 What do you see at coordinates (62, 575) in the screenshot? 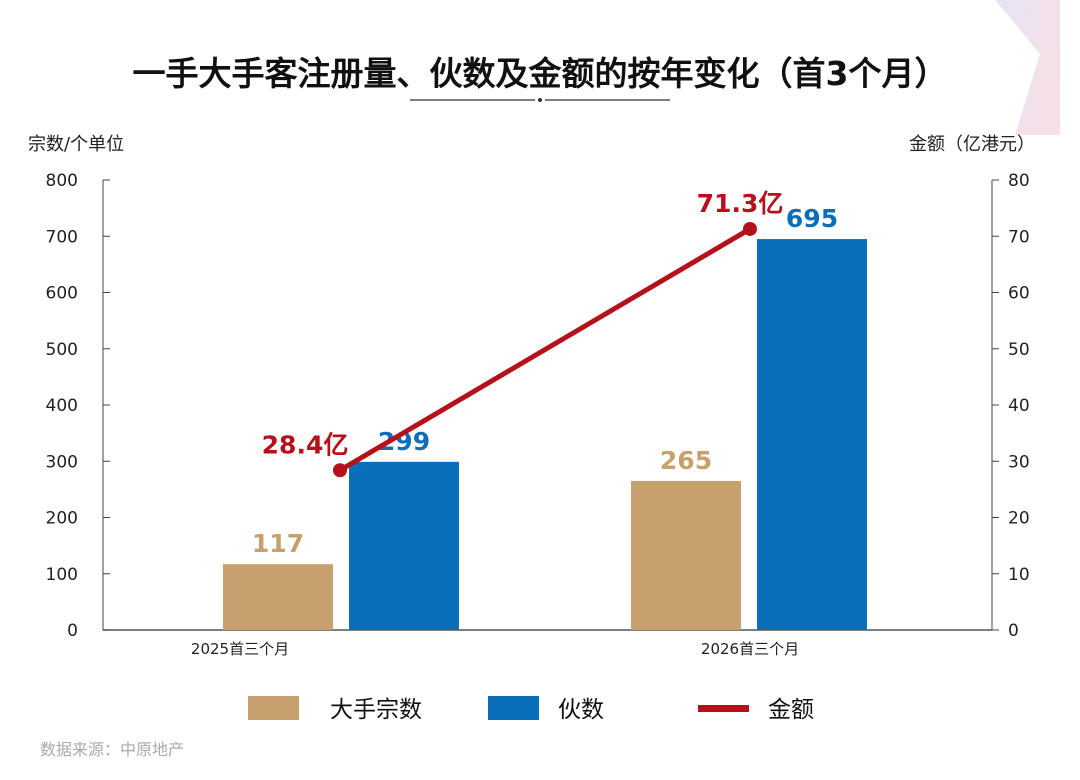
I see `left-tick-label: 100` at bounding box center [62, 575].